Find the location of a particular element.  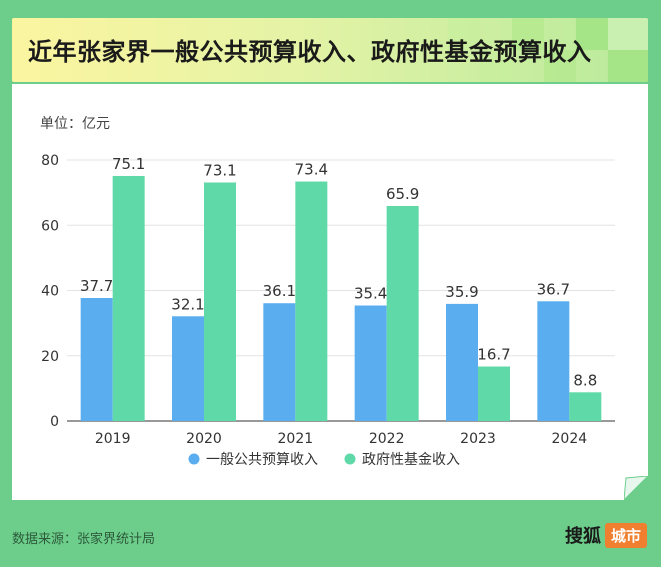

brand-tag: 城市 is located at coordinates (625, 535).